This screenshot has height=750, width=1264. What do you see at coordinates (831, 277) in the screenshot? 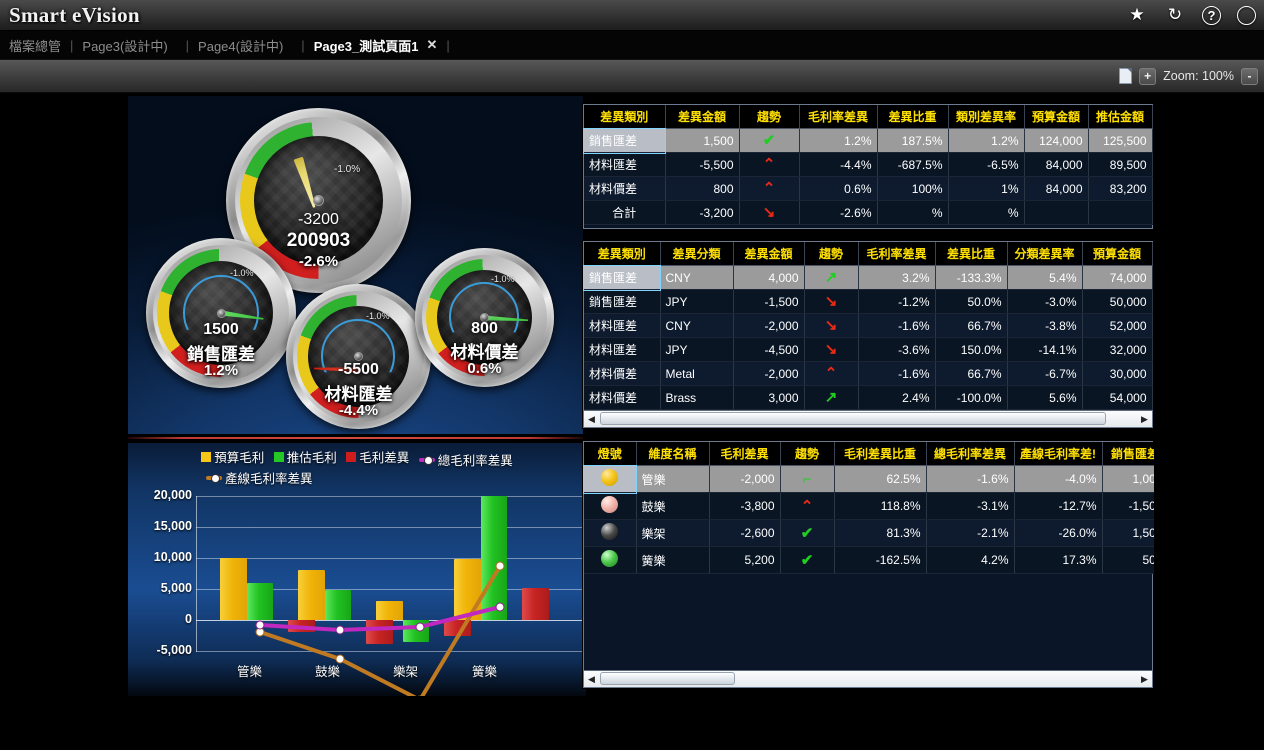
I see `cell-trend: ↗` at bounding box center [831, 277].